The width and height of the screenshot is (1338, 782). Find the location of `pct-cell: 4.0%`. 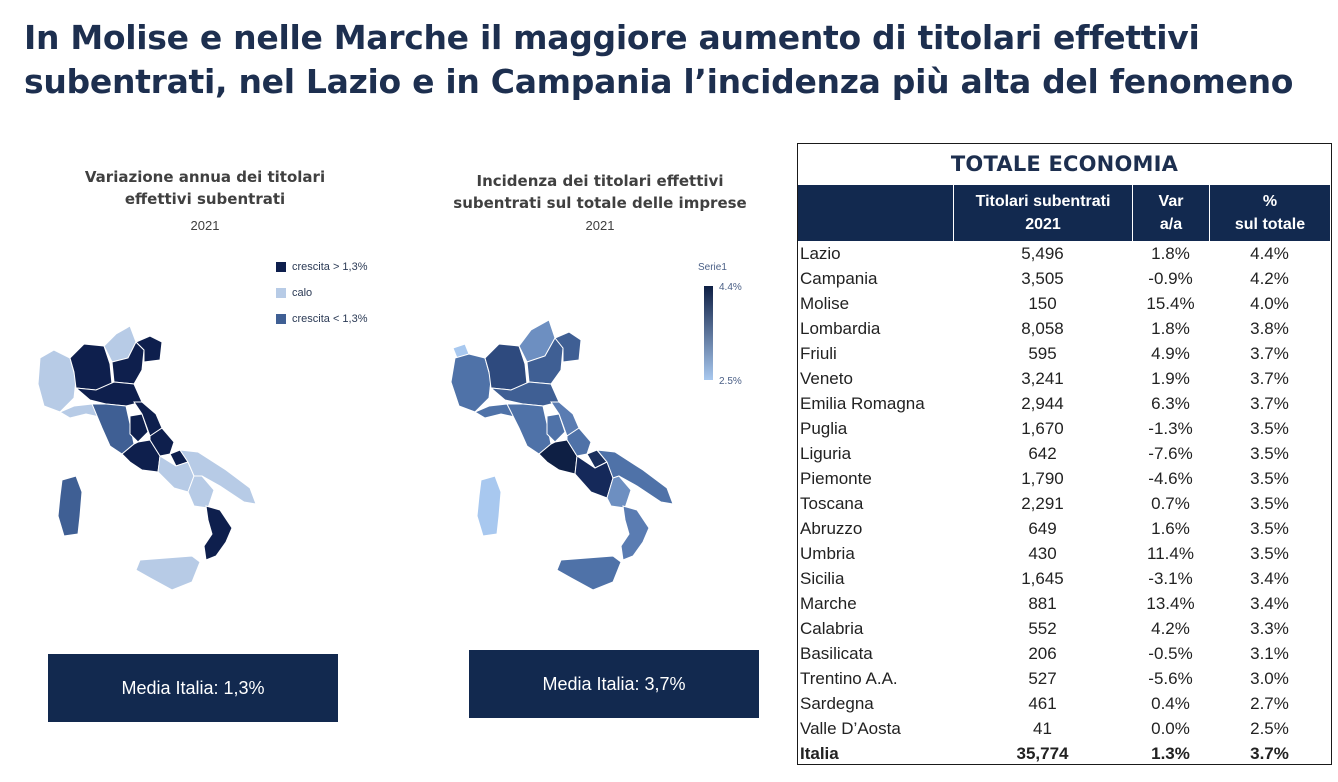

pct-cell: 4.0% is located at coordinates (1269, 303).